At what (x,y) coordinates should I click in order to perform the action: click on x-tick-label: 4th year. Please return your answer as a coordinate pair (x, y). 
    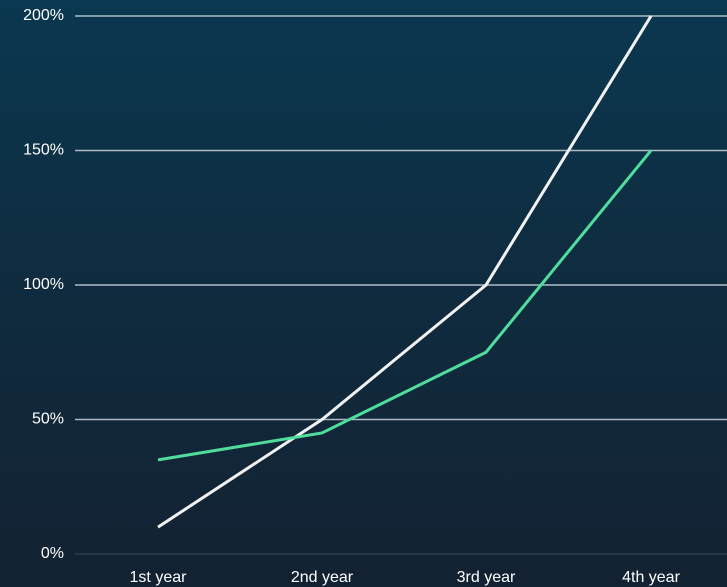
    Looking at the image, I should click on (651, 577).